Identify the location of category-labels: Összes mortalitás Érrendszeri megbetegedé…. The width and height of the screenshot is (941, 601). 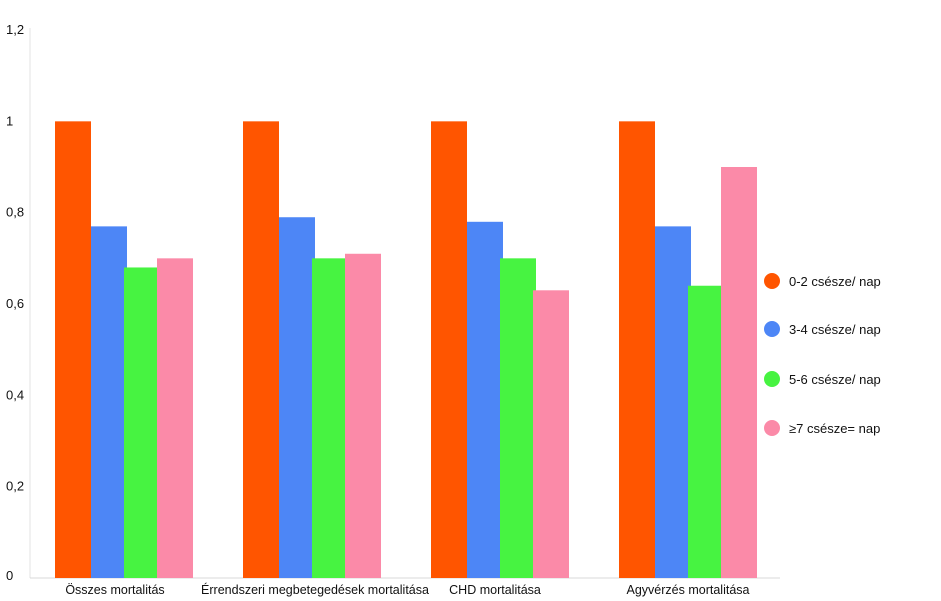
(407, 589).